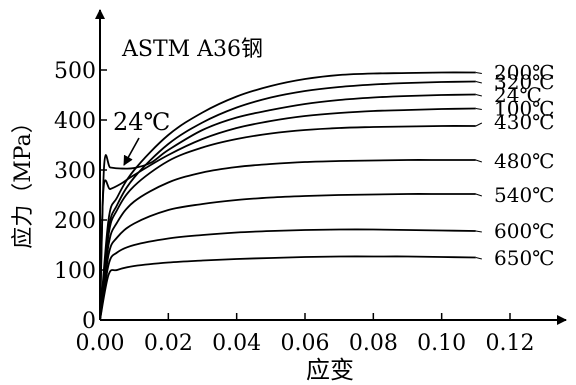 Image resolution: width=576 pixels, height=385 pixels. What do you see at coordinates (524, 258) in the screenshot?
I see `series-label: 650℃` at bounding box center [524, 258].